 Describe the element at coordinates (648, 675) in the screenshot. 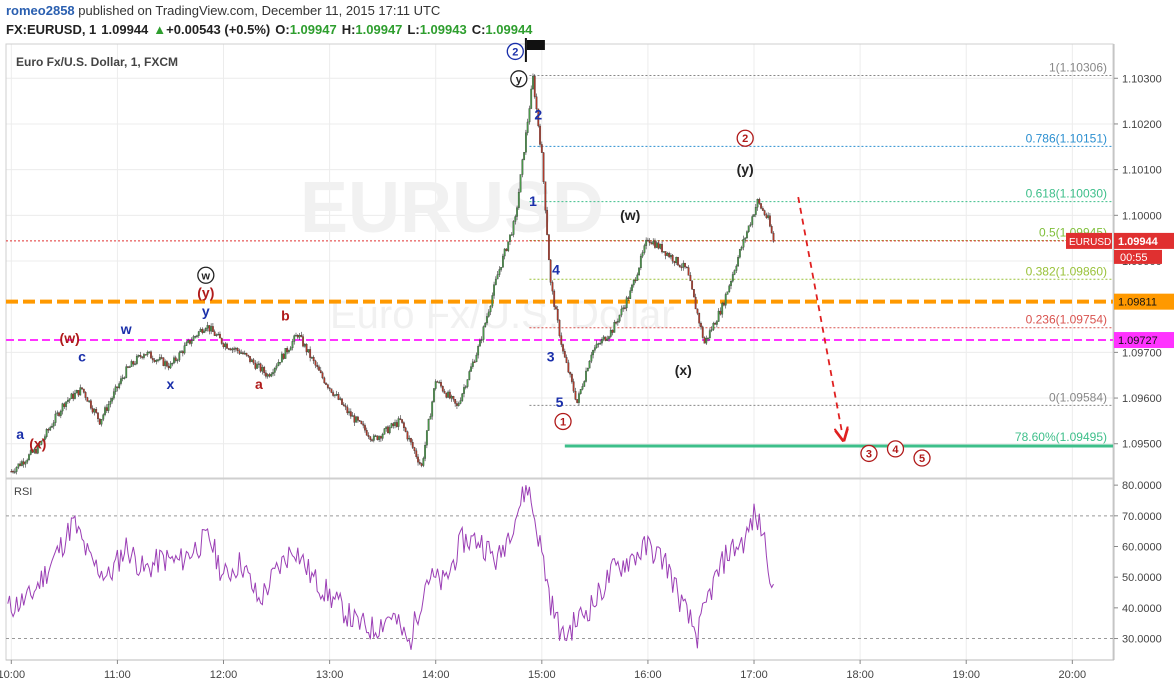

I see `time-tick-label: 16:00` at that location.